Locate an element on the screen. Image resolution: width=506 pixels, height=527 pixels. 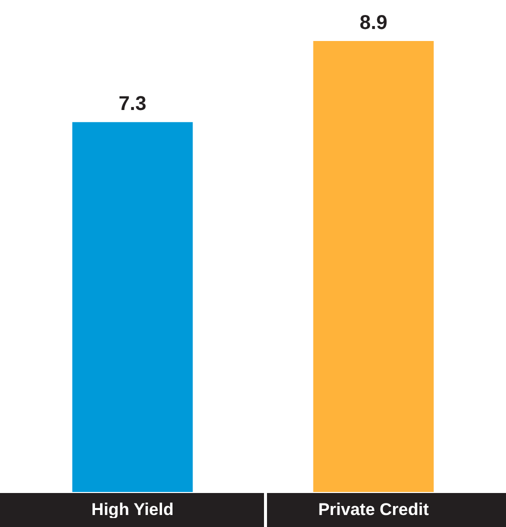
x-tick-label: Private Credit is located at coordinates (374, 509).